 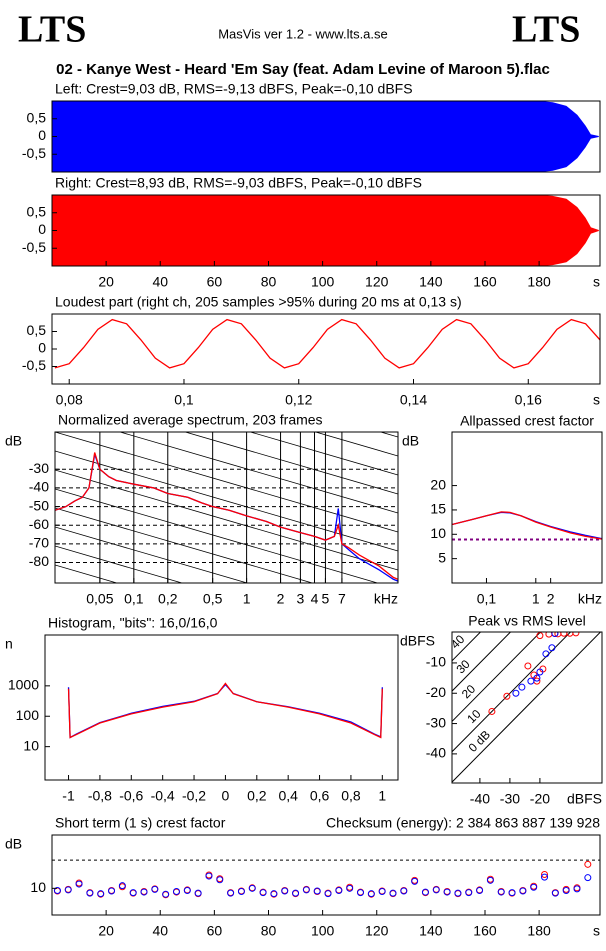 What do you see at coordinates (133, 623) in the screenshot?
I see `chart-title: Histogram, "bits": 16,0/16,0` at bounding box center [133, 623].